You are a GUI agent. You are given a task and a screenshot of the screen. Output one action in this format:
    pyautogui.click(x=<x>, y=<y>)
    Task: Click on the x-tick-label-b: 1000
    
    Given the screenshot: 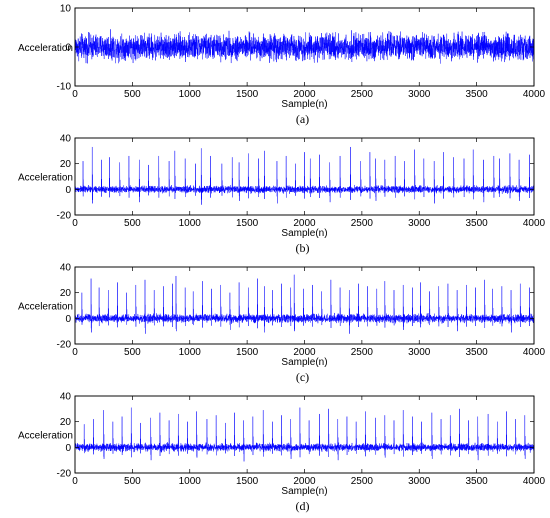 What is the action you would take?
    pyautogui.click(x=190, y=223)
    